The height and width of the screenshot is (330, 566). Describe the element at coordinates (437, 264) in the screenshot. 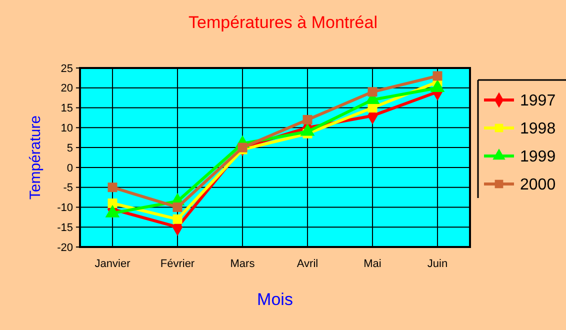

I see `x-tick-label: Juin` at that location.